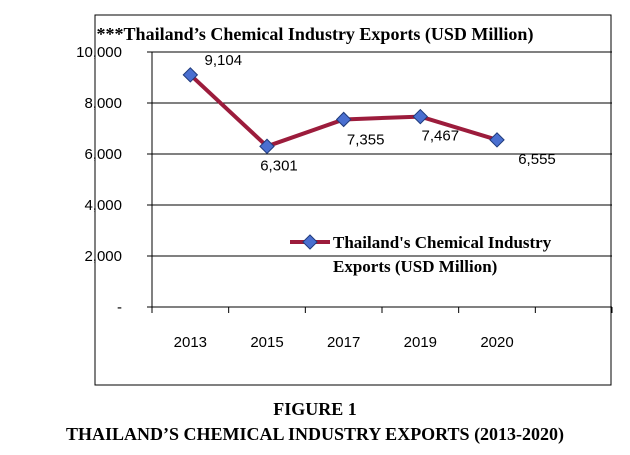 The image size is (630, 455). I want to click on y-tick-label: 10,000, so click(99, 52).